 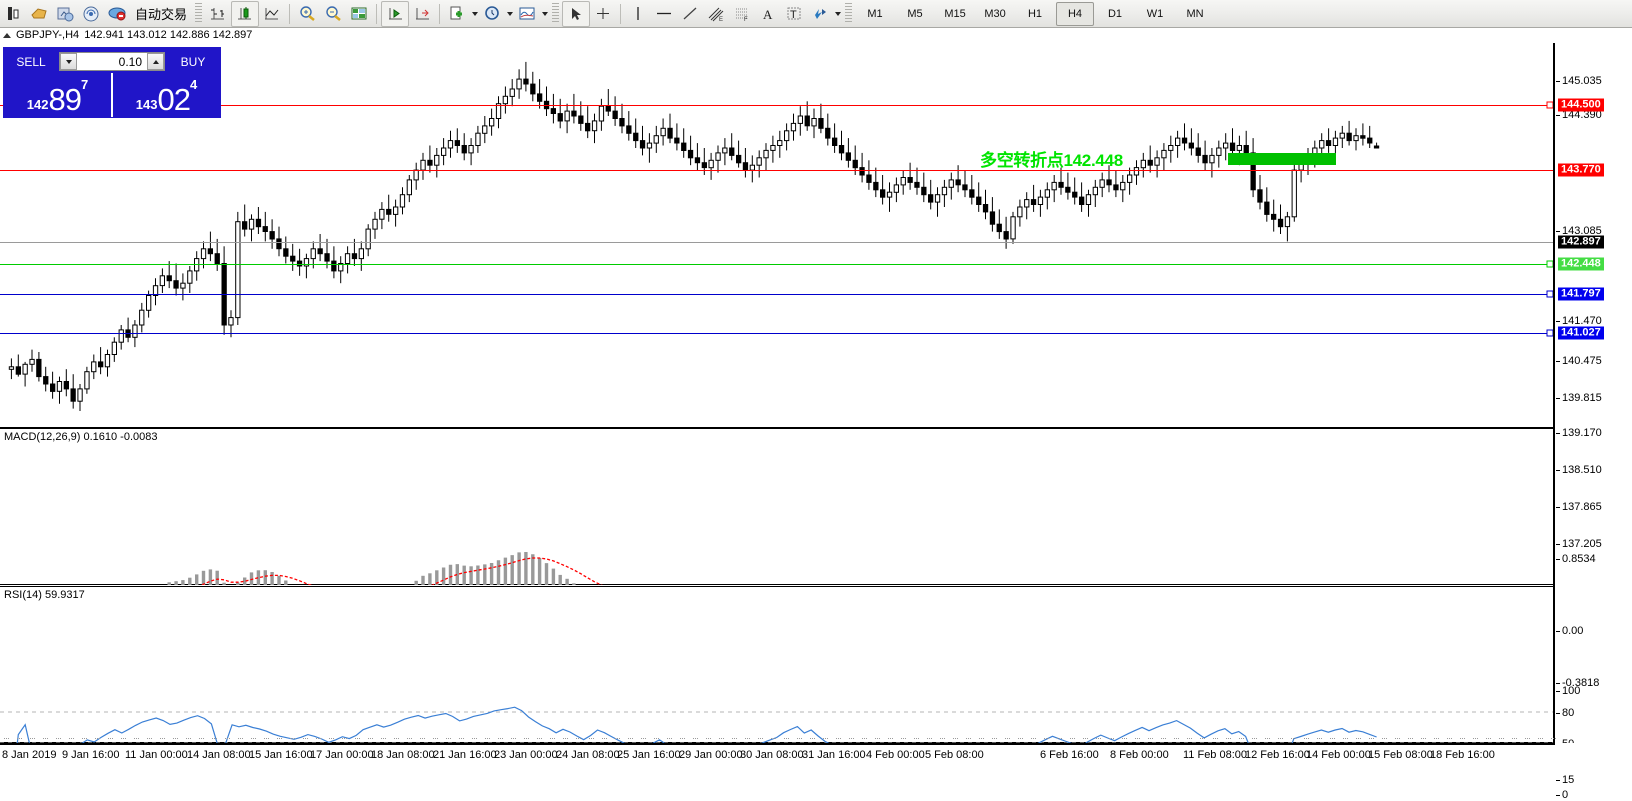 I want to click on price-tag-support-141027: 141.027, so click(x=1581, y=333).